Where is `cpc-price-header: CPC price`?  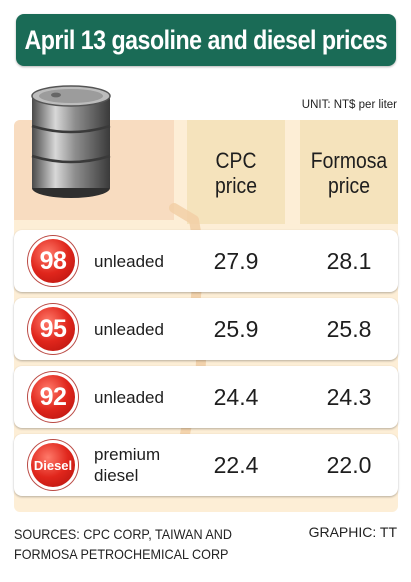 cpc-price-header: CPC price is located at coordinates (236, 173).